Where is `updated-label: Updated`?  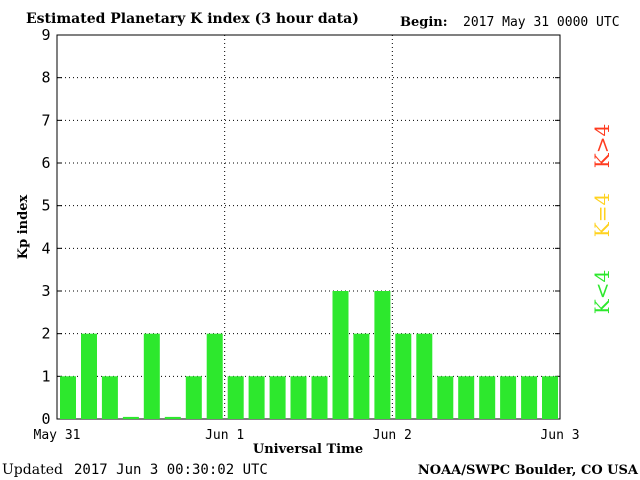 updated-label: Updated is located at coordinates (32, 470).